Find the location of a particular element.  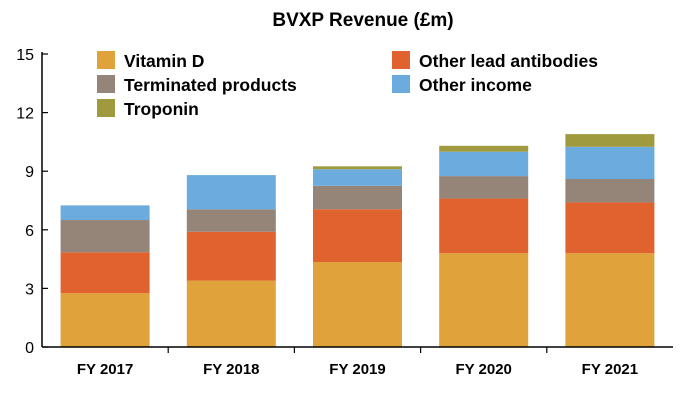

x-tick-label: FY 2019 is located at coordinates (357, 369).